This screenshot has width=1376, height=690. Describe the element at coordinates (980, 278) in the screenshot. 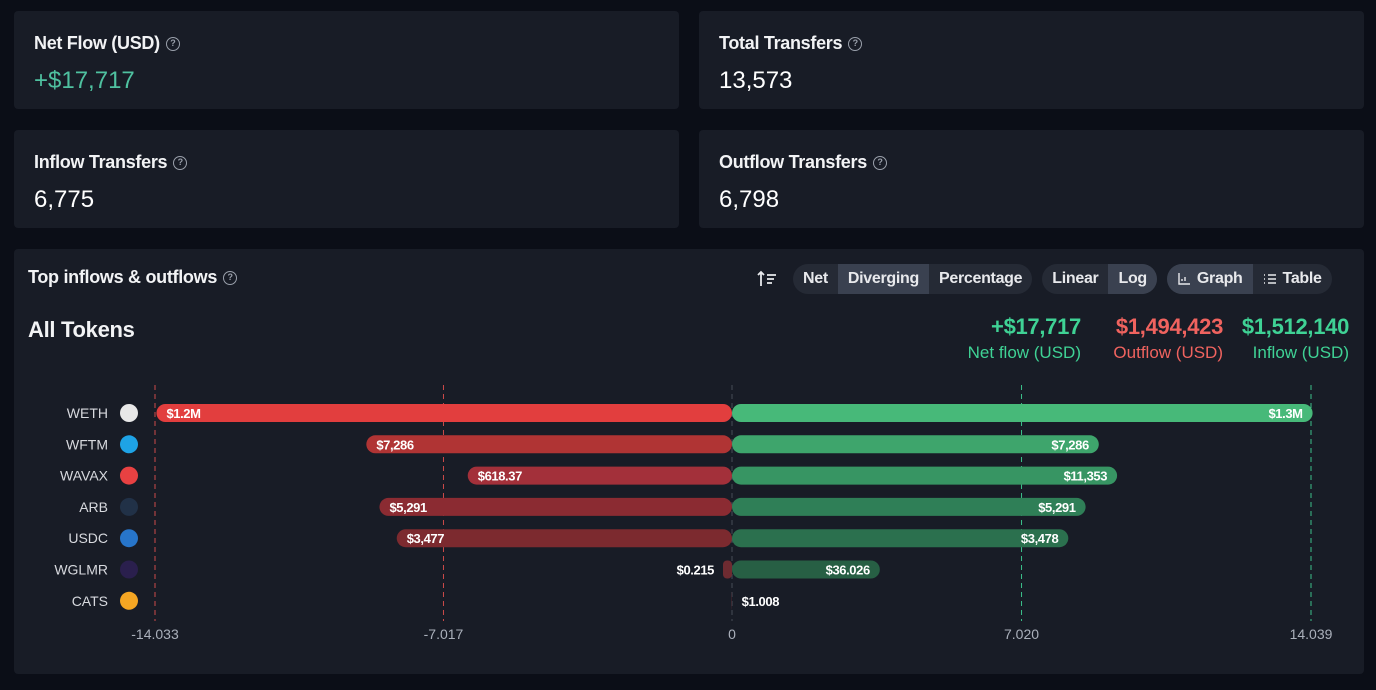

I see `mode-percentage-button: Percentage` at that location.